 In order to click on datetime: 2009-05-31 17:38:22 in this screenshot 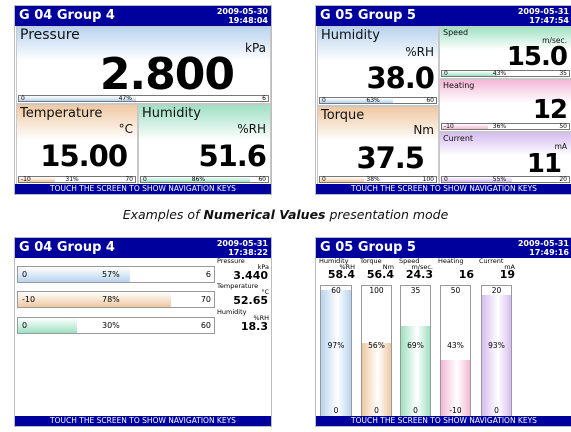, I will do `click(242, 248)`.